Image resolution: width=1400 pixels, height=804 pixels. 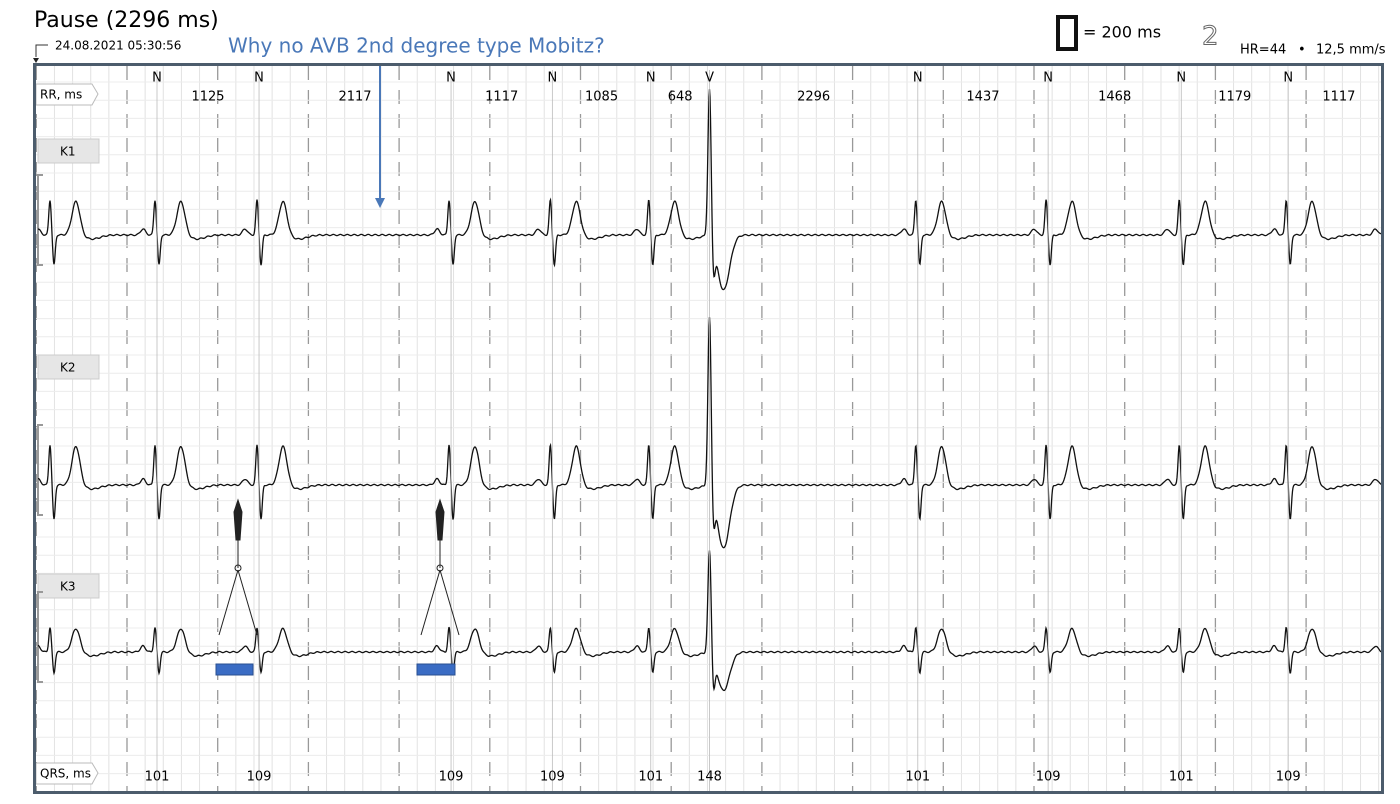 I want to click on calipers, so click(x=339, y=567).